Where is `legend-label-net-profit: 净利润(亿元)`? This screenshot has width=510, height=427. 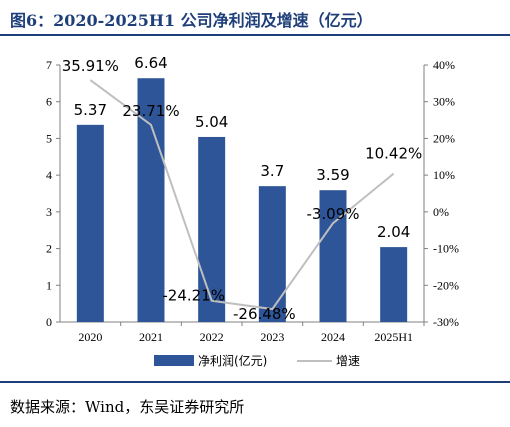 legend-label-net-profit: 净利润(亿元) is located at coordinates (232, 360).